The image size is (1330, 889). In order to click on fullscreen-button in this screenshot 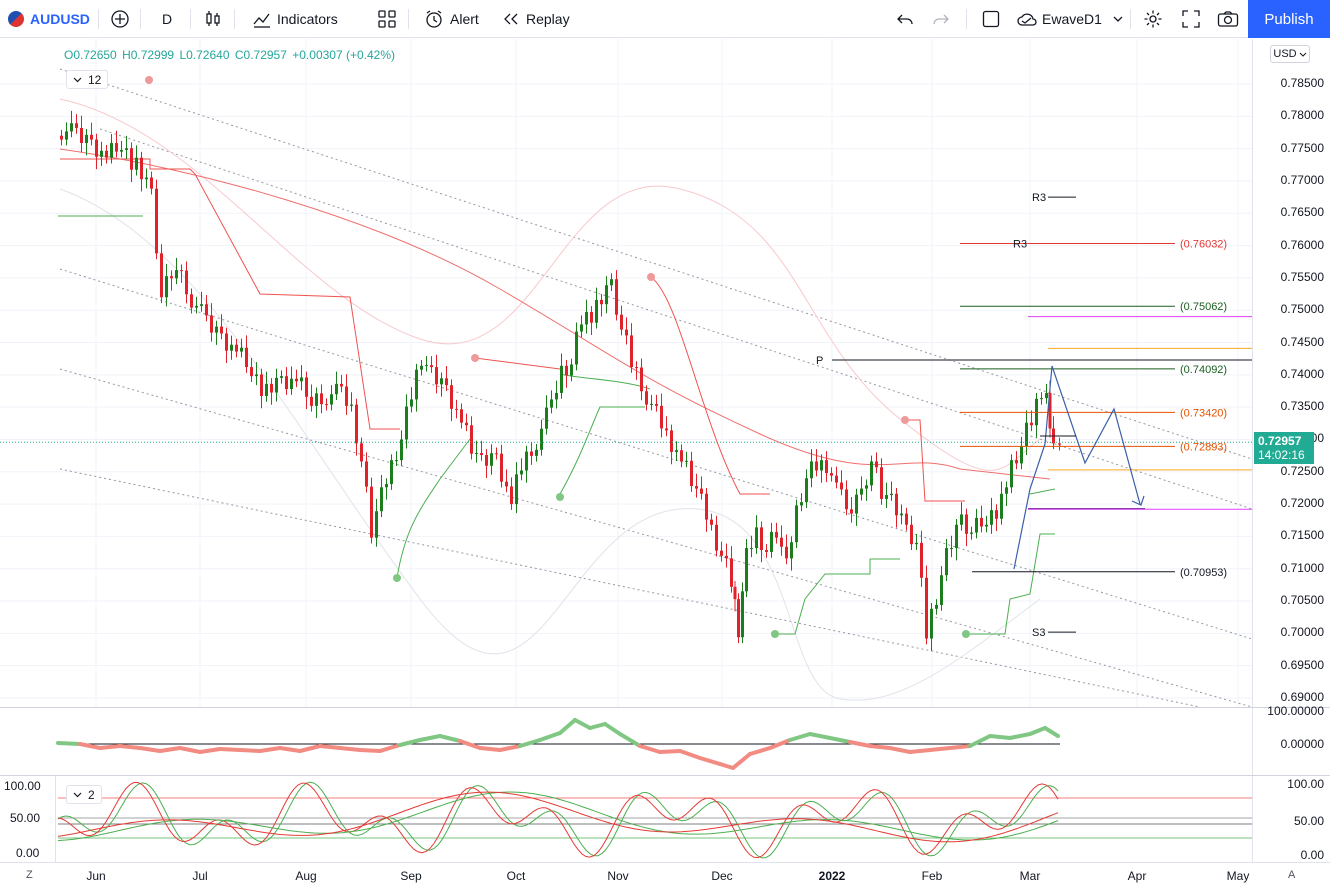, I will do `click(1191, 19)`.